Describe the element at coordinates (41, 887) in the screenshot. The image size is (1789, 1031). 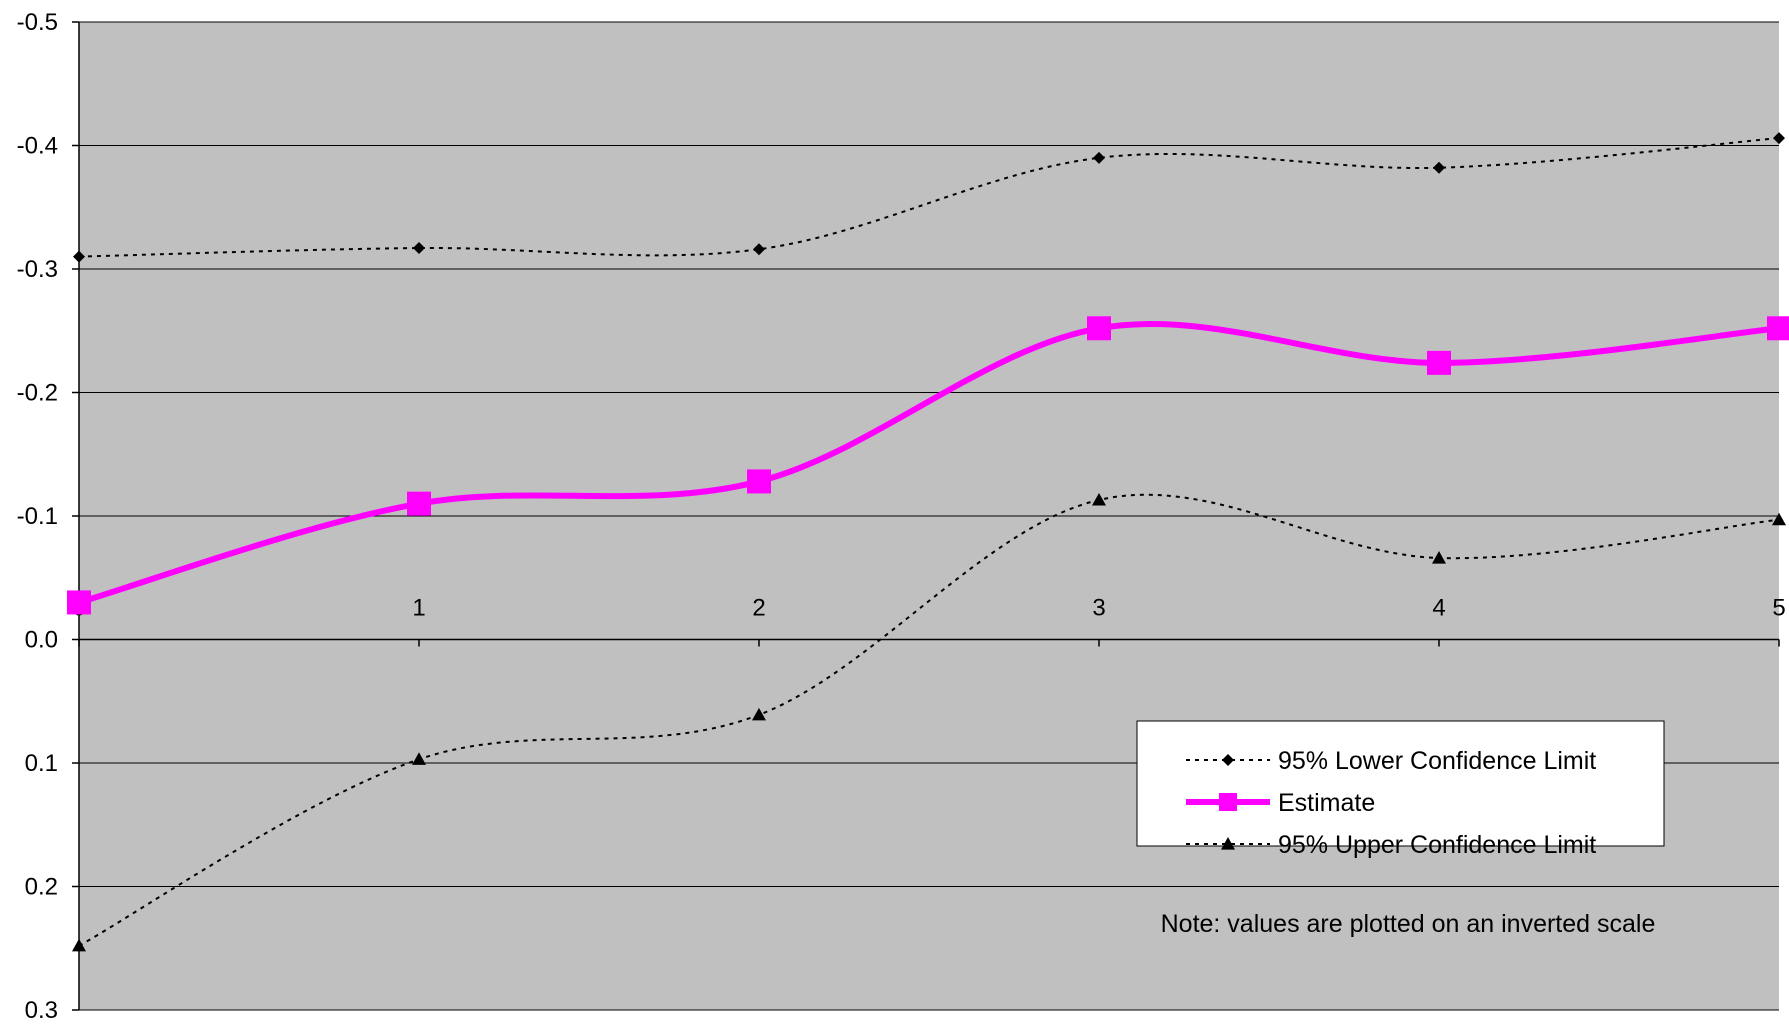
I see `y-tick-label: 0.2` at that location.